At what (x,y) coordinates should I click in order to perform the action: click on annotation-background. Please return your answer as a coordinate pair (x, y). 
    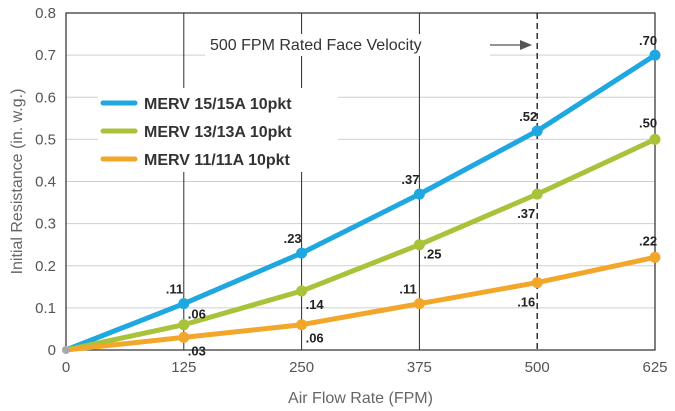
    Looking at the image, I should click on (347, 45).